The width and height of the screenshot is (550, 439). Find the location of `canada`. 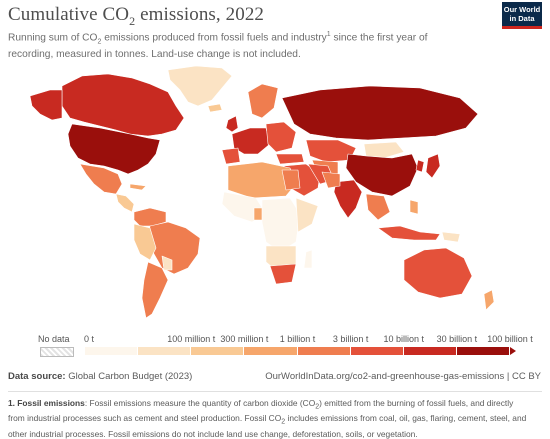

canada is located at coordinates (123, 105).